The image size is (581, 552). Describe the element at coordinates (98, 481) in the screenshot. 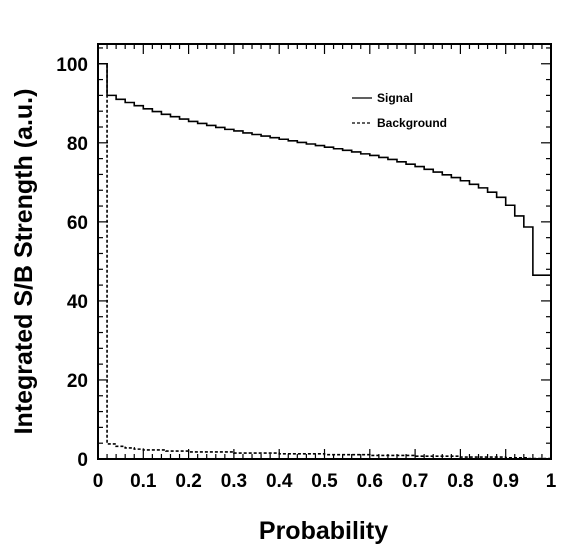

I see `x-tick-label: 0` at that location.